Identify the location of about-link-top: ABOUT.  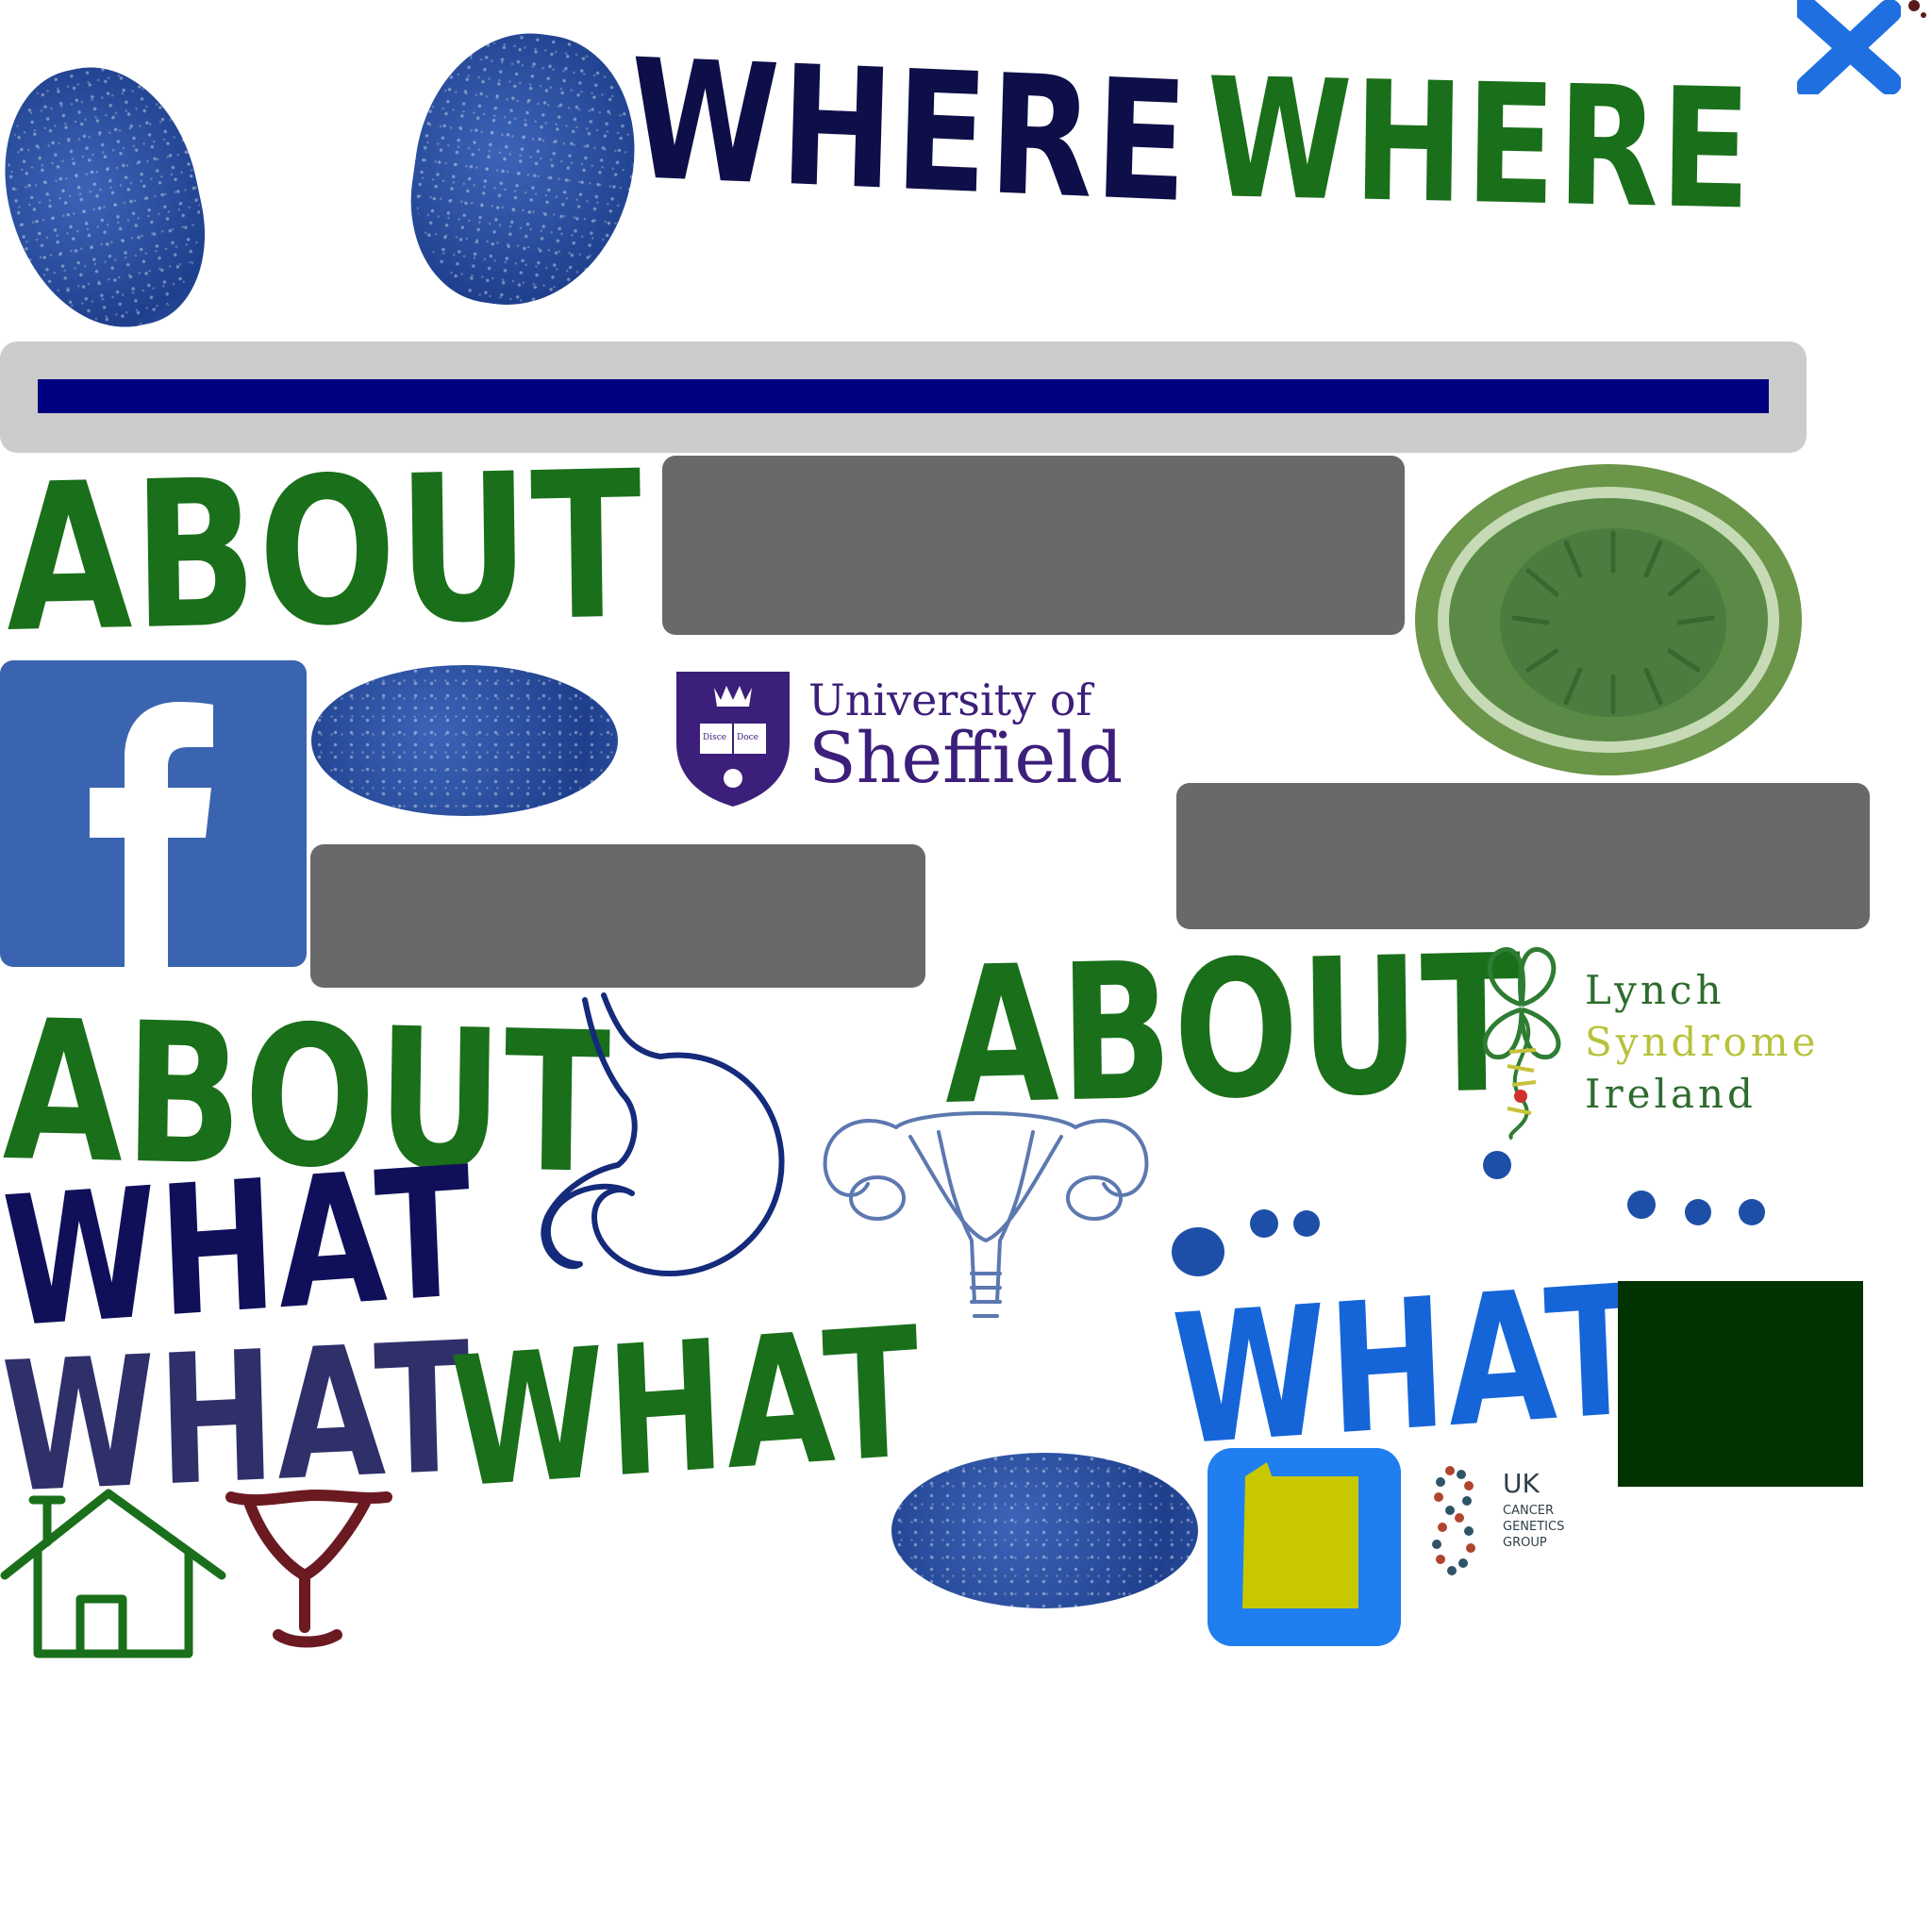
(325, 551).